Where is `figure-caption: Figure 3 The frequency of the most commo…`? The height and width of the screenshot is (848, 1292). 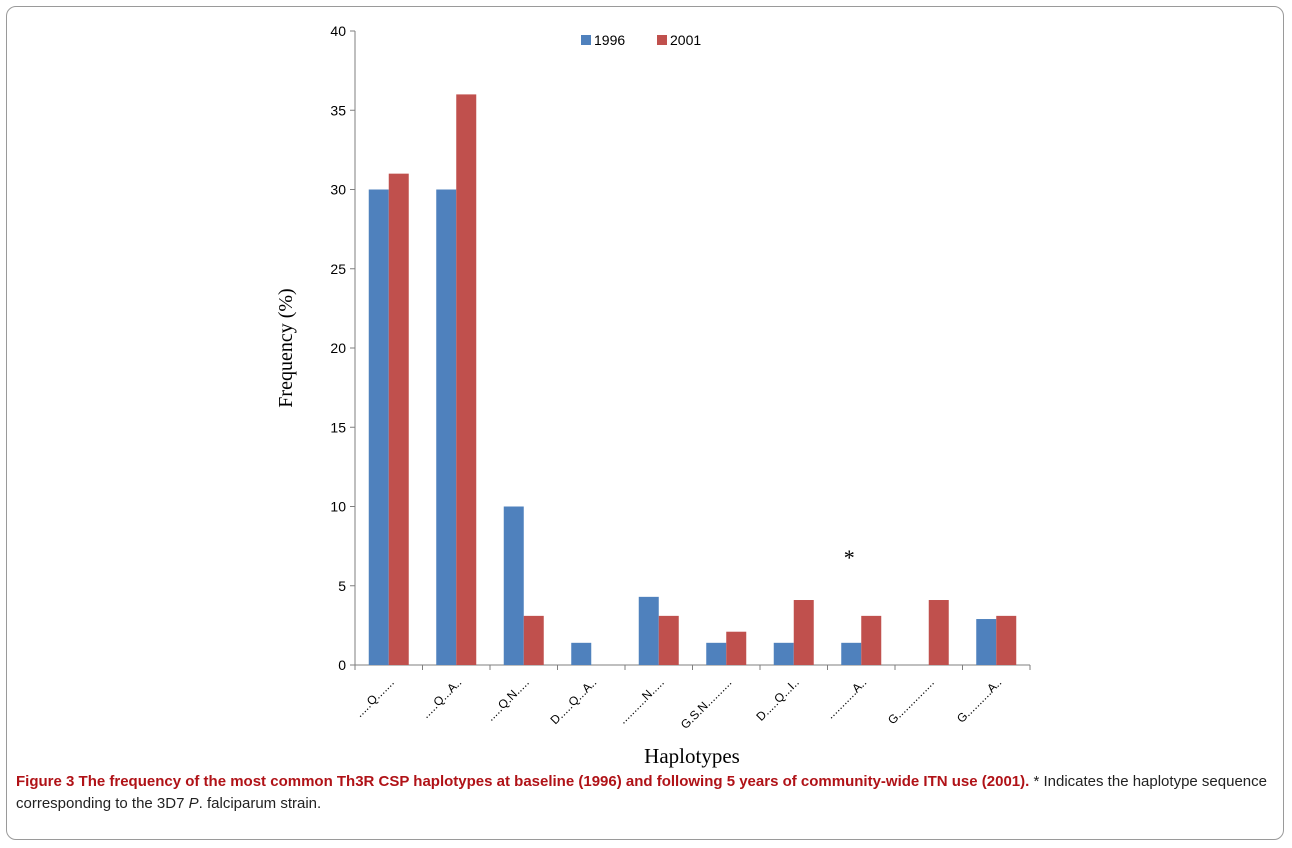 figure-caption: Figure 3 The frequency of the most commo… is located at coordinates (647, 793).